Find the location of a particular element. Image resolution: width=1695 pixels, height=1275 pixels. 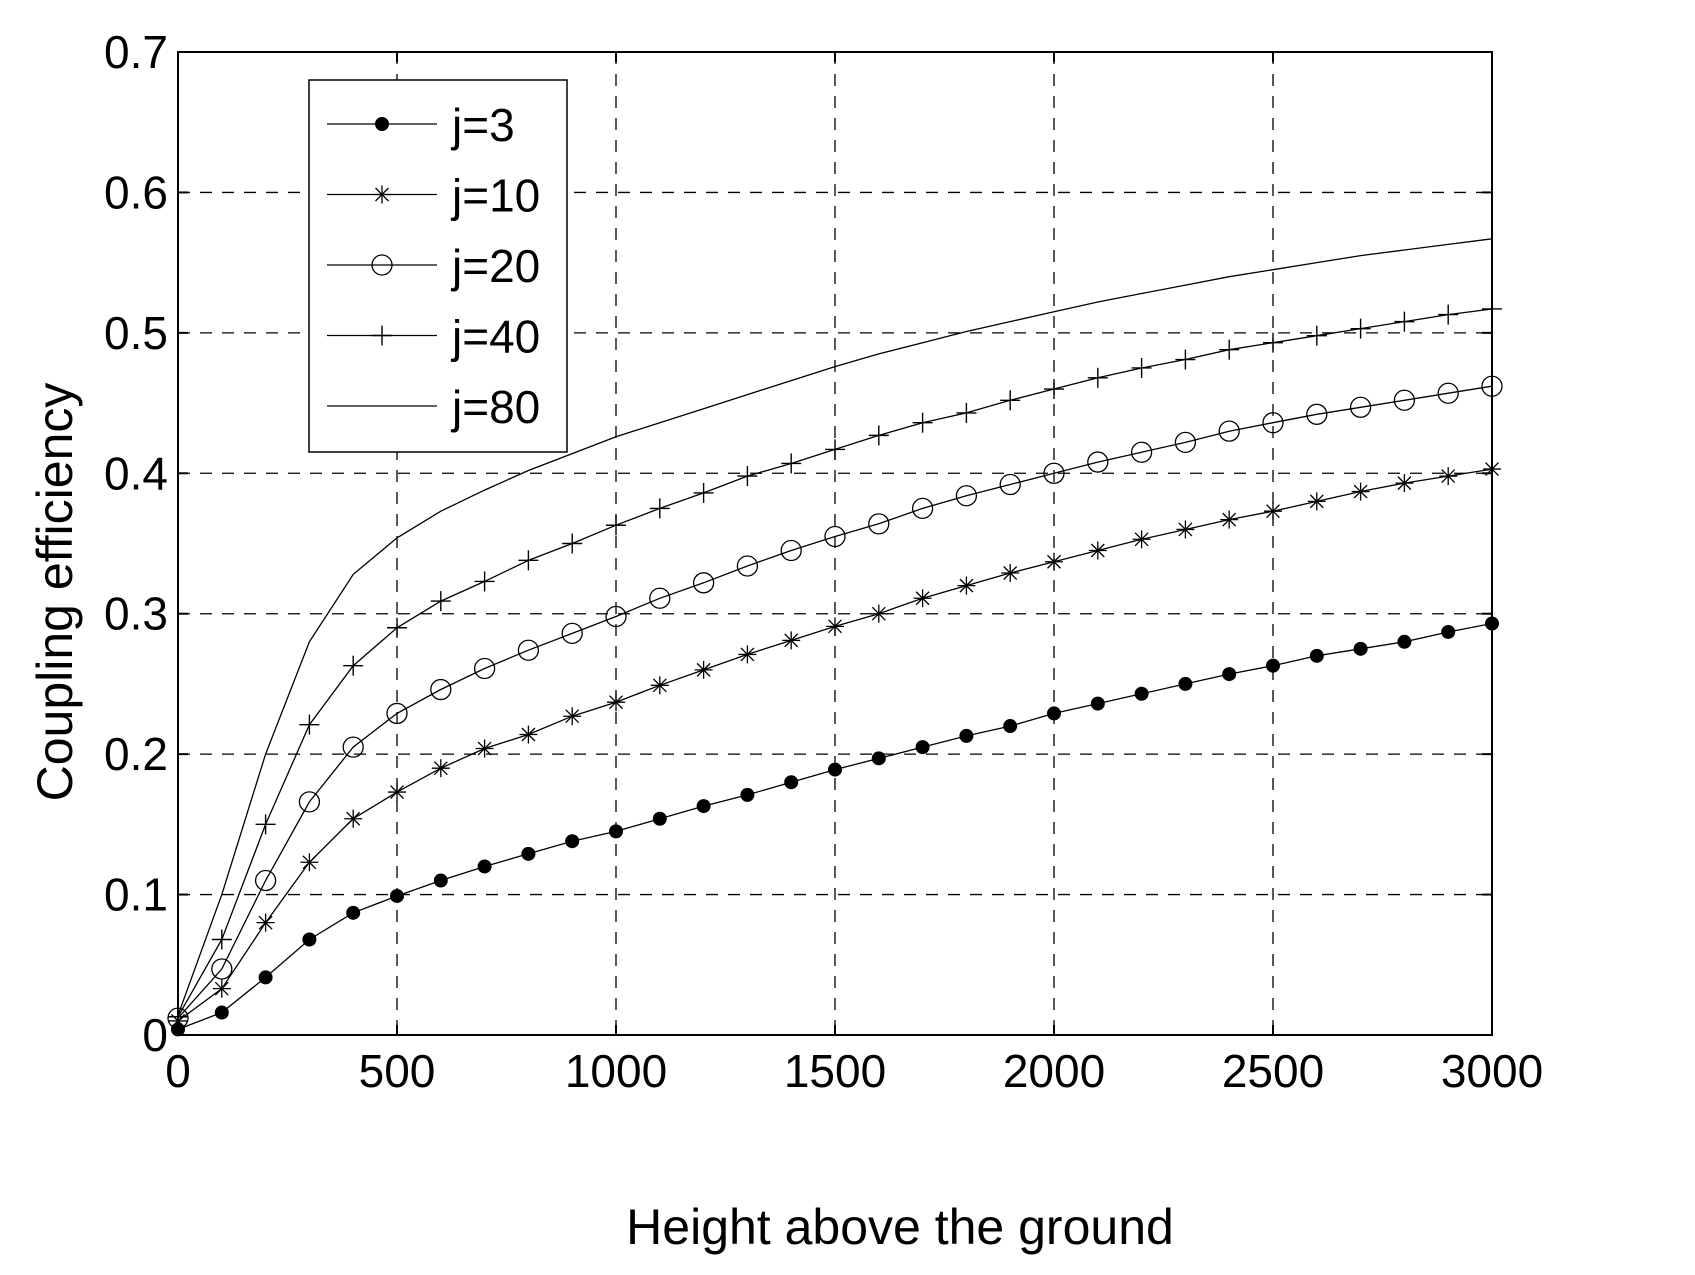

x-tick-label: 1000 is located at coordinates (616, 1071).